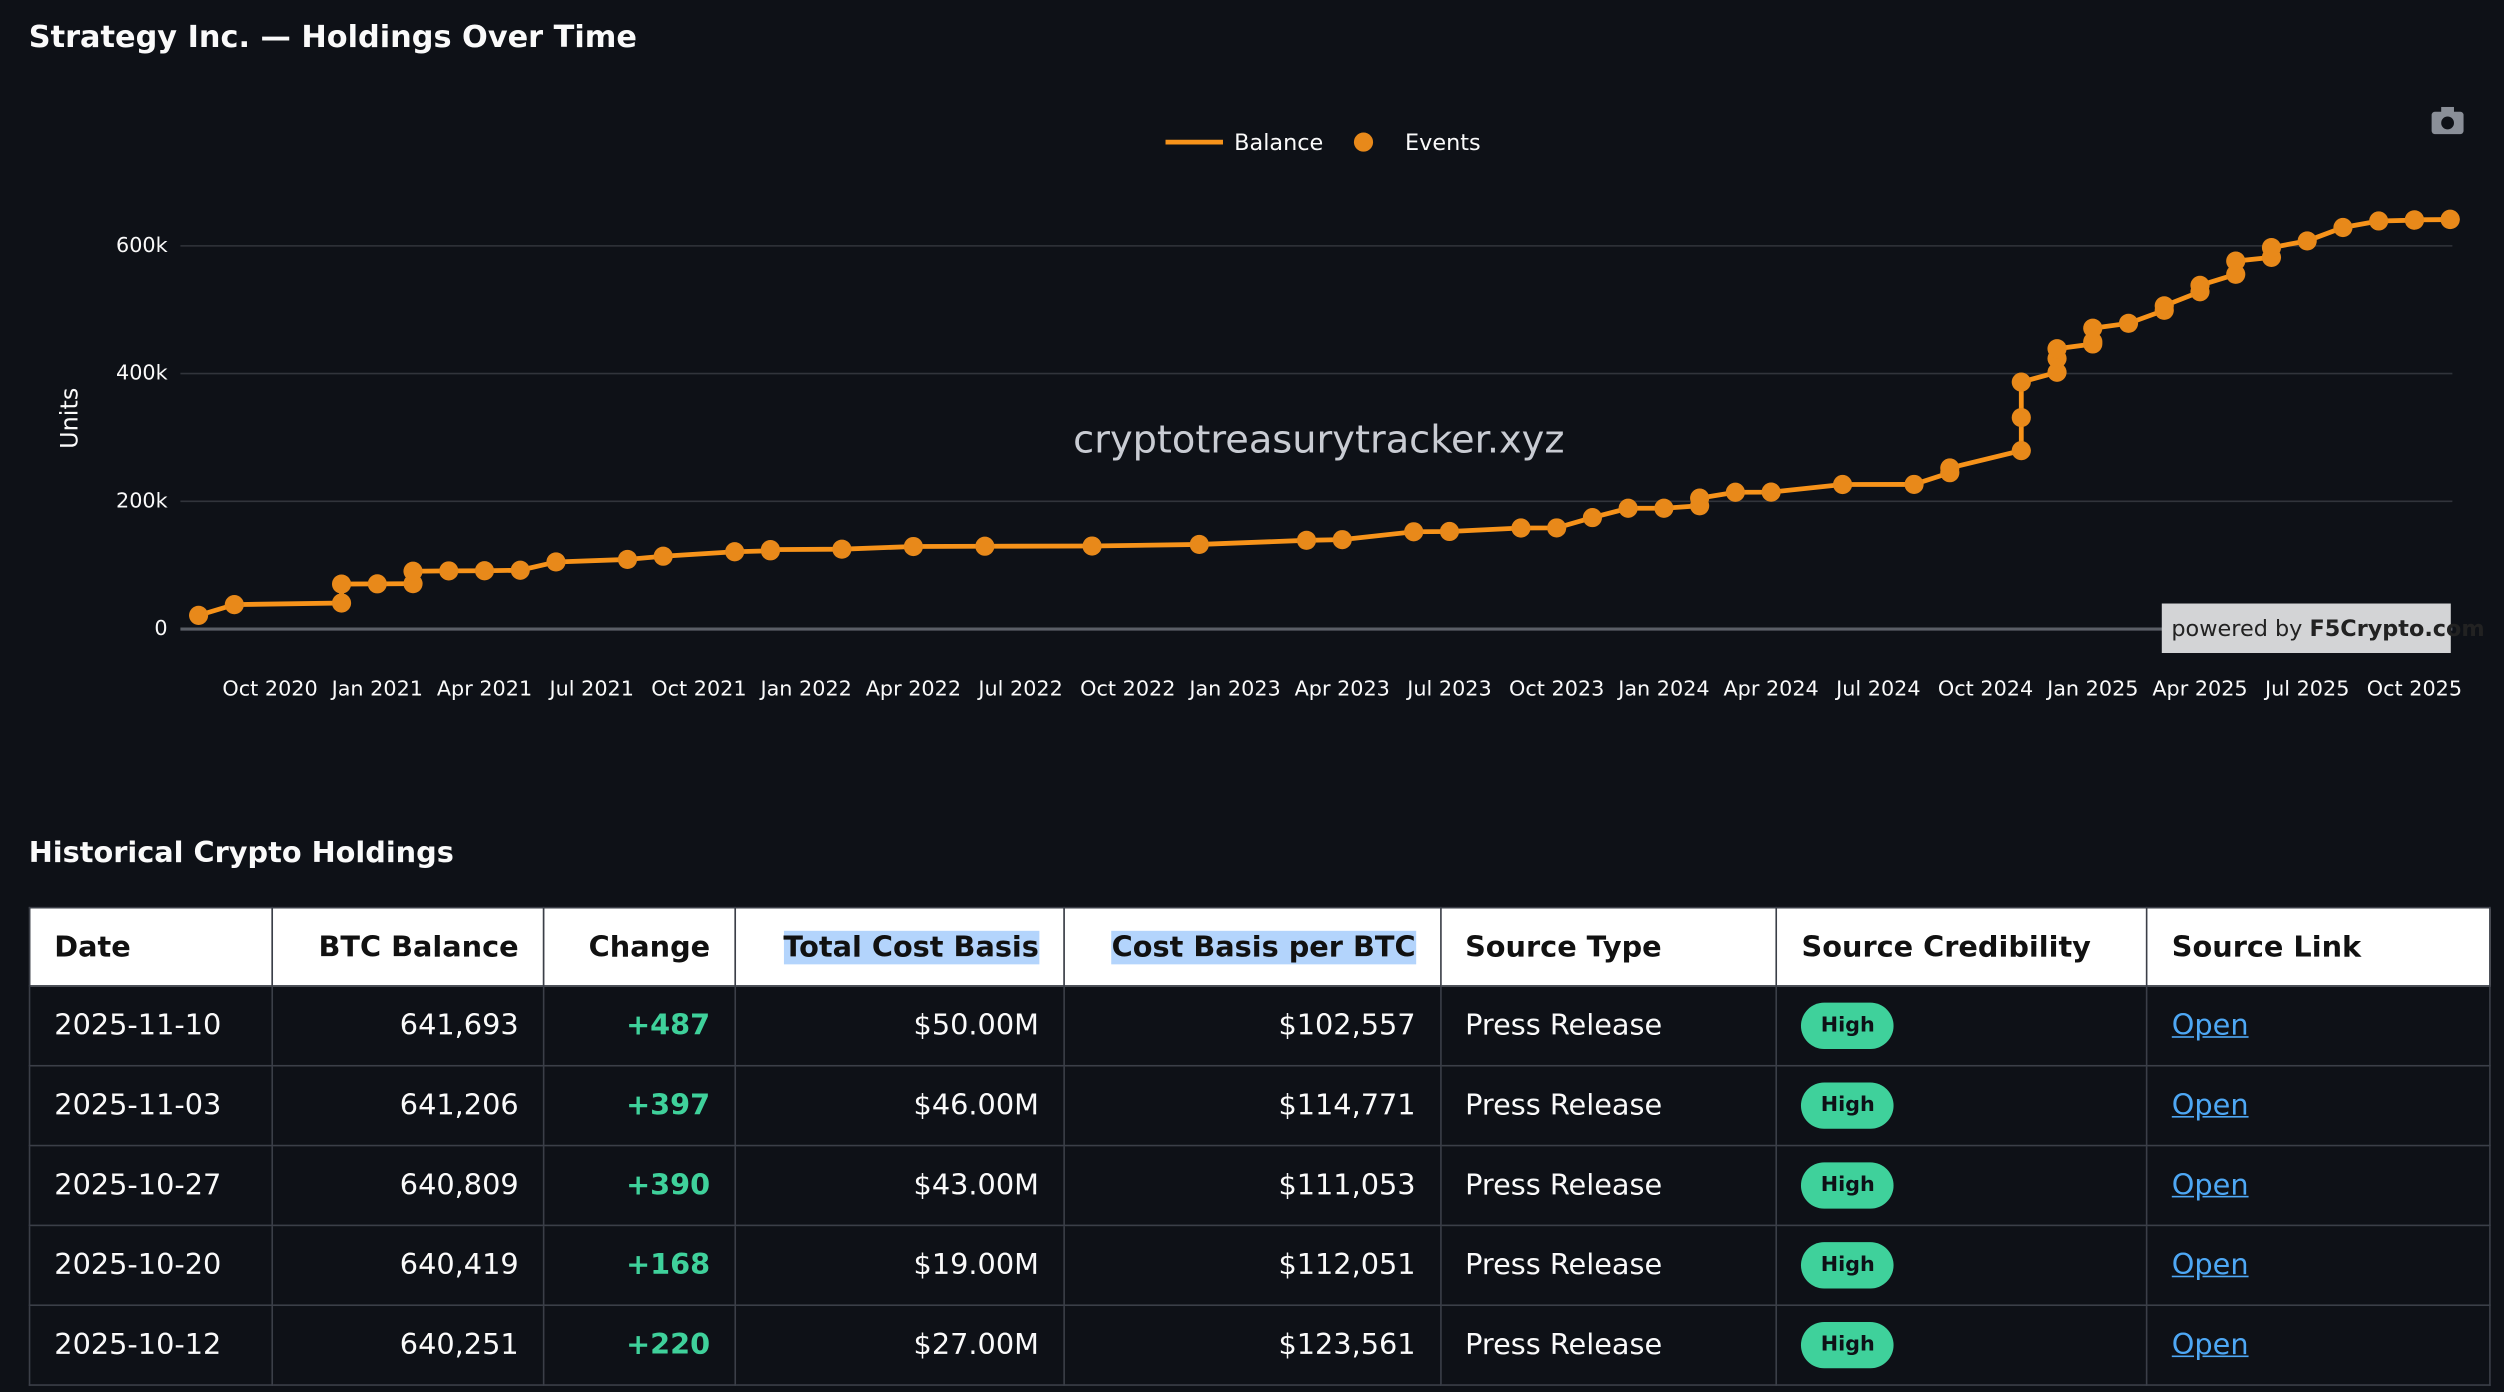 This screenshot has width=2504, height=1392. I want to click on cell: $19.00M, so click(899, 1265).